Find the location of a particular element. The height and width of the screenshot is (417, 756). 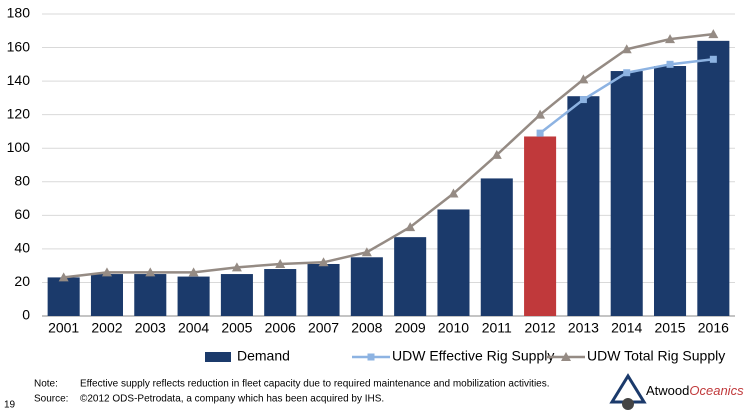

logo-text: AtwoodOceanics is located at coordinates (695, 390).